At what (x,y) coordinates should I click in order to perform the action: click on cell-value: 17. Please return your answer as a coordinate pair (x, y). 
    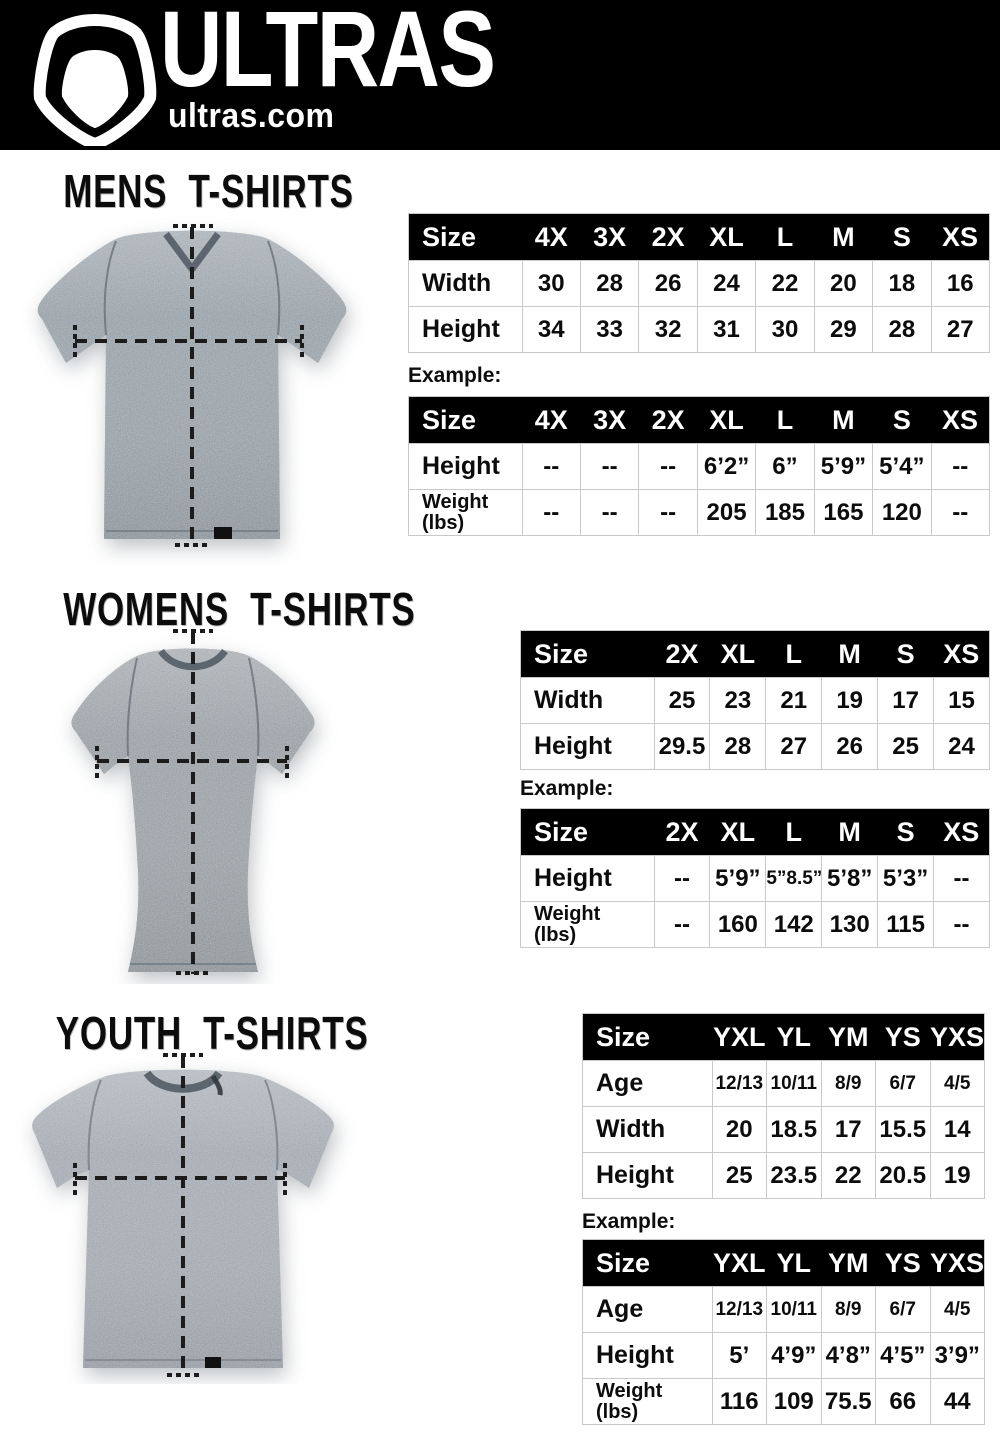
    Looking at the image, I should click on (848, 1129).